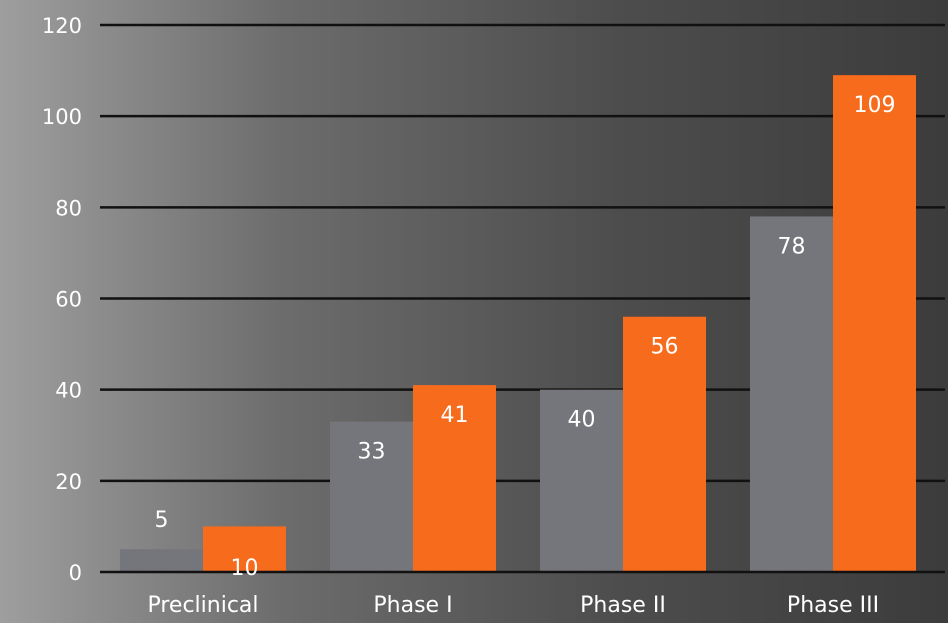 Image resolution: width=948 pixels, height=623 pixels. What do you see at coordinates (68, 482) in the screenshot?
I see `y-tick-label: 20` at bounding box center [68, 482].